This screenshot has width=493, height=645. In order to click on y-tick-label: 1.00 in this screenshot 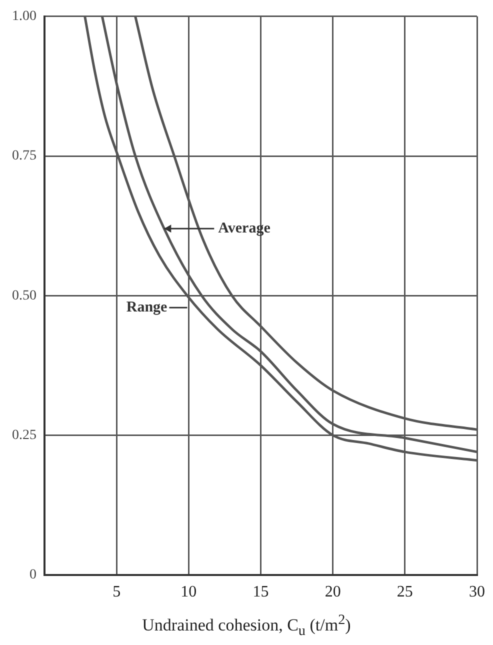, I will do `click(24, 16)`.